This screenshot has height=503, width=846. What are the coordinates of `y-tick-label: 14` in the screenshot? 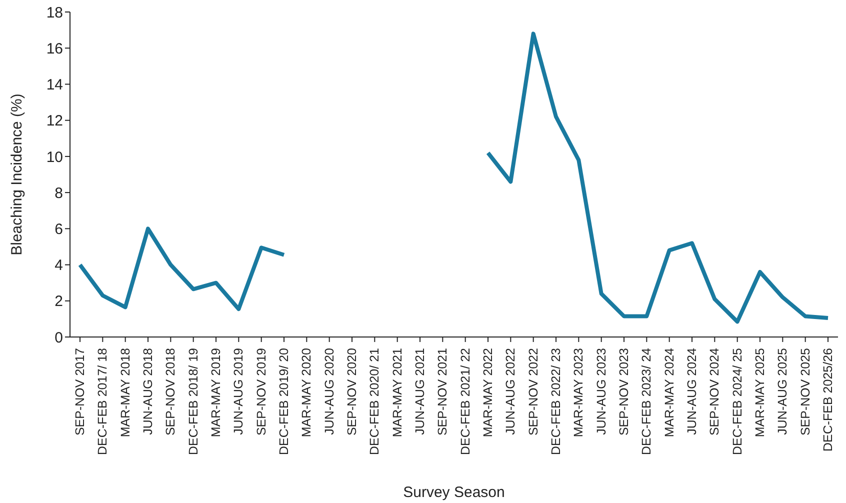 It's located at (54, 85).